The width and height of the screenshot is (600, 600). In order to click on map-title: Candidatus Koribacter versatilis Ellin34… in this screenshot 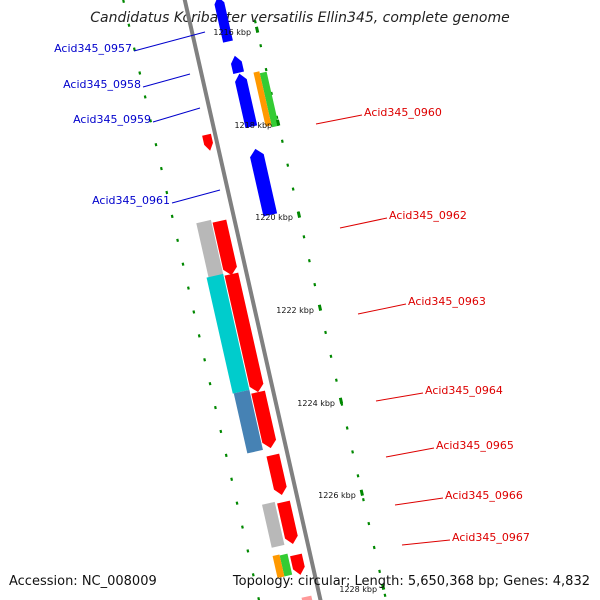, I will do `click(300, 18)`.